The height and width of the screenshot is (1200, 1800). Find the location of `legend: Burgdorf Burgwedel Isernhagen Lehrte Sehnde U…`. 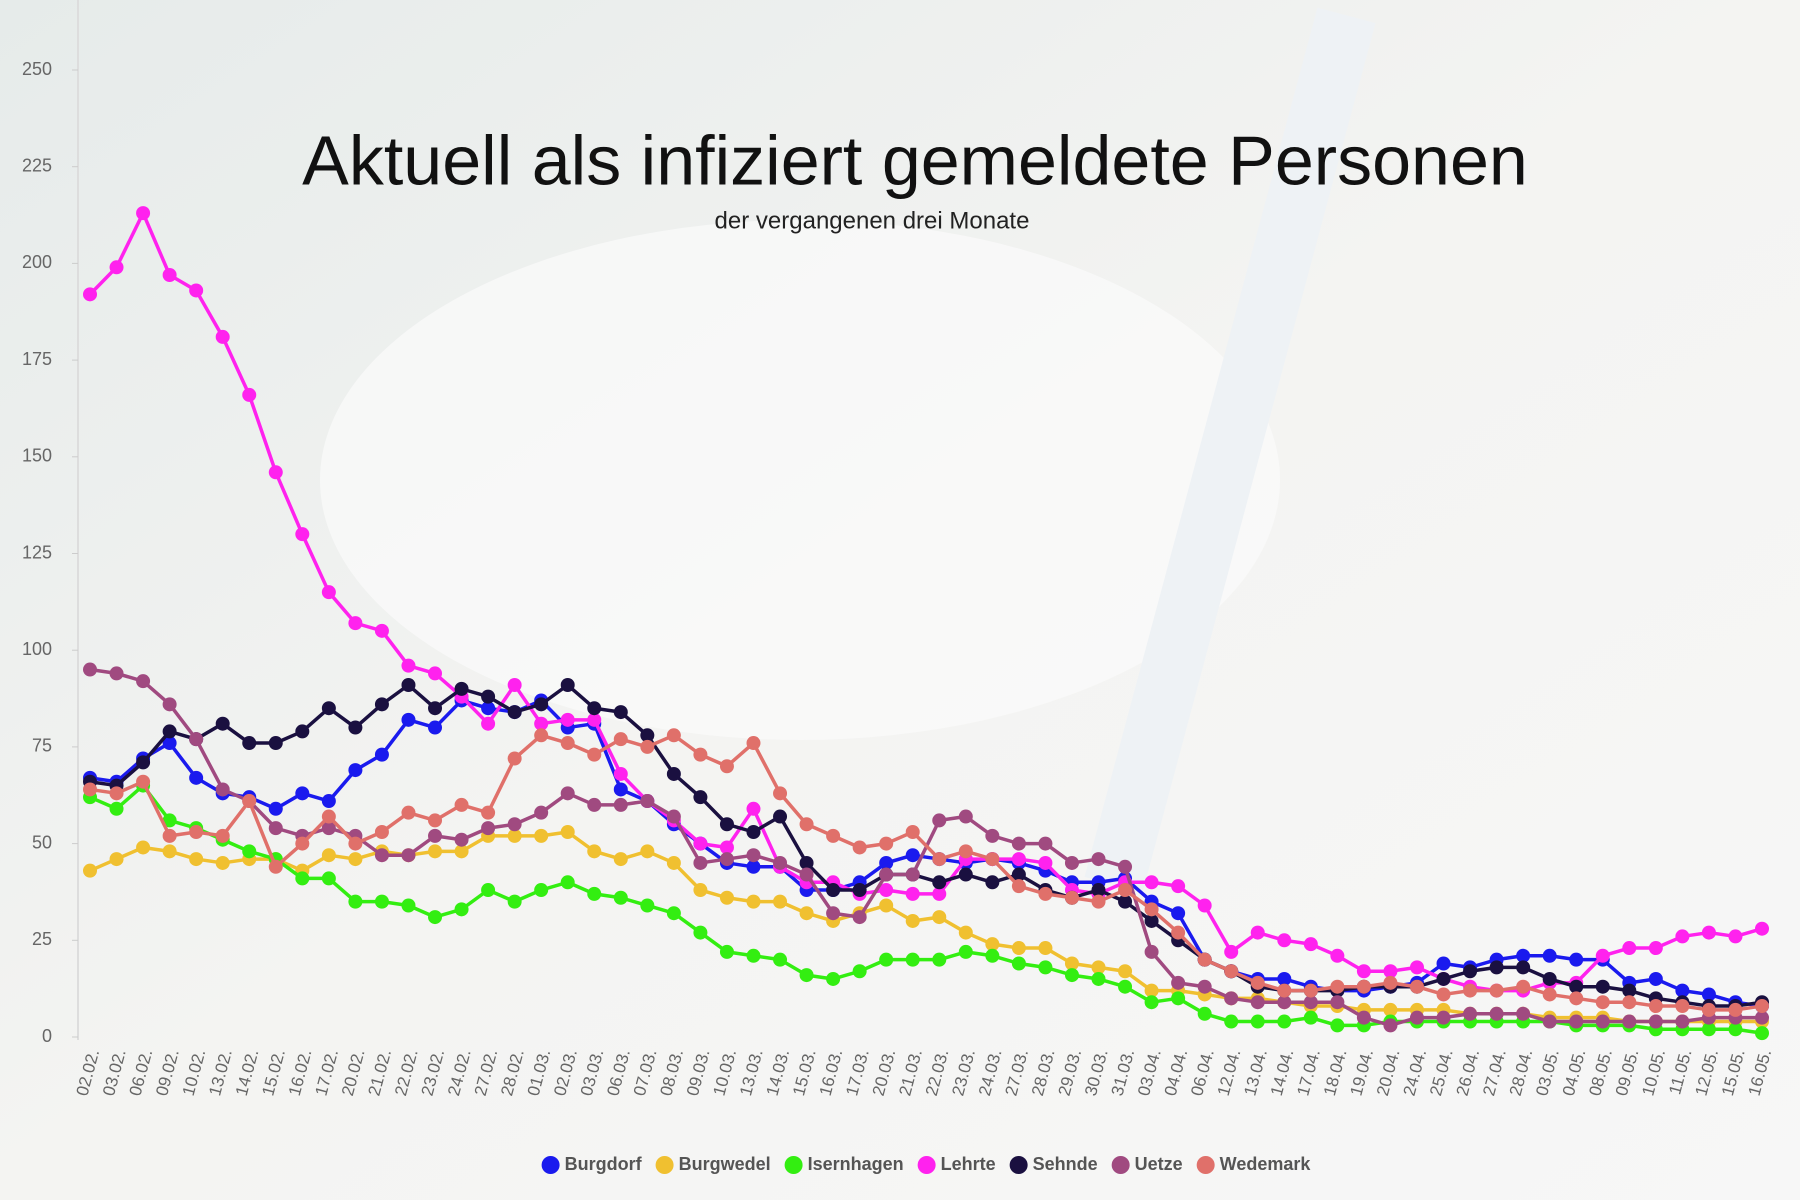

legend: Burgdorf Burgwedel Isernhagen Lehrte Sehnde U… is located at coordinates (926, 1164).